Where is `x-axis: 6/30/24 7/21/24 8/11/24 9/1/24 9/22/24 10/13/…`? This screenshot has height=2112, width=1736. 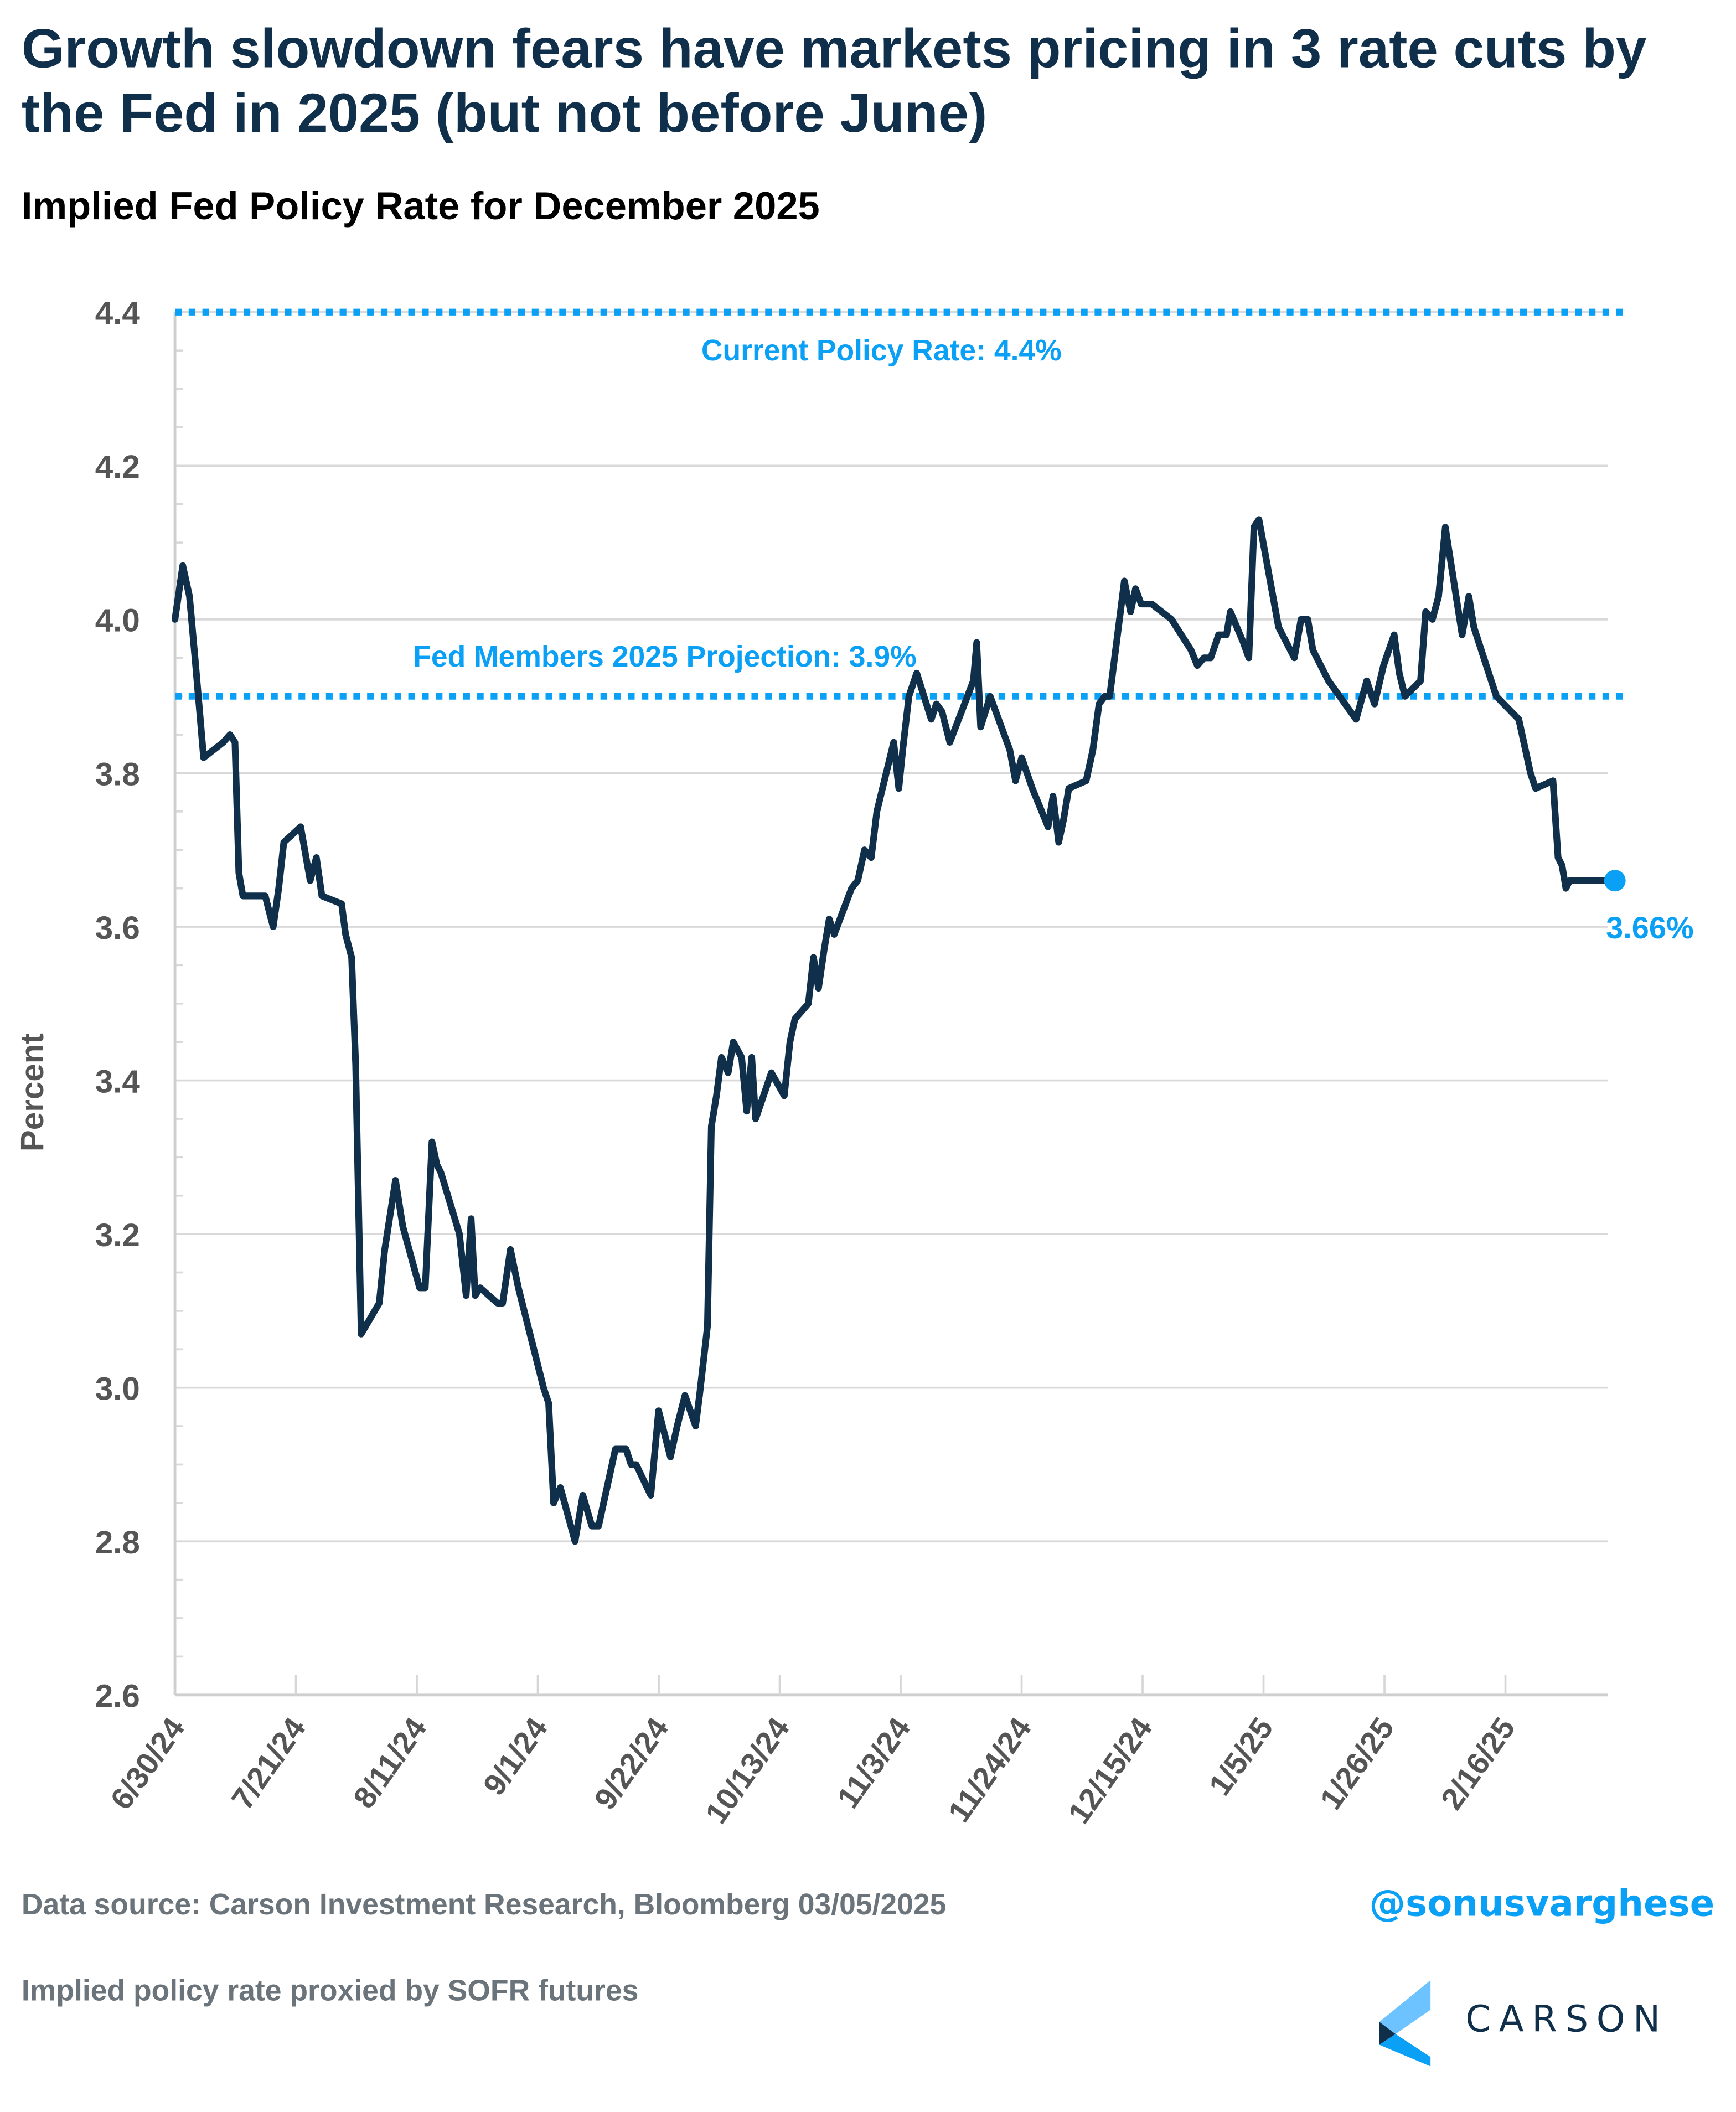
x-axis: 6/30/24 7/21/24 8/11/24 9/1/24 9/22/24 10/13/… is located at coordinates (857, 1752).